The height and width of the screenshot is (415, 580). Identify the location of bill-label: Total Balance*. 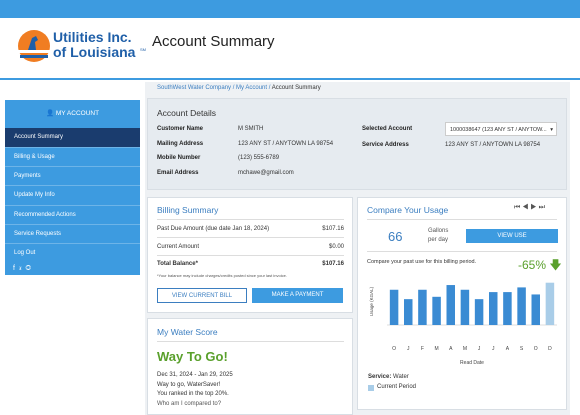
(177, 264).